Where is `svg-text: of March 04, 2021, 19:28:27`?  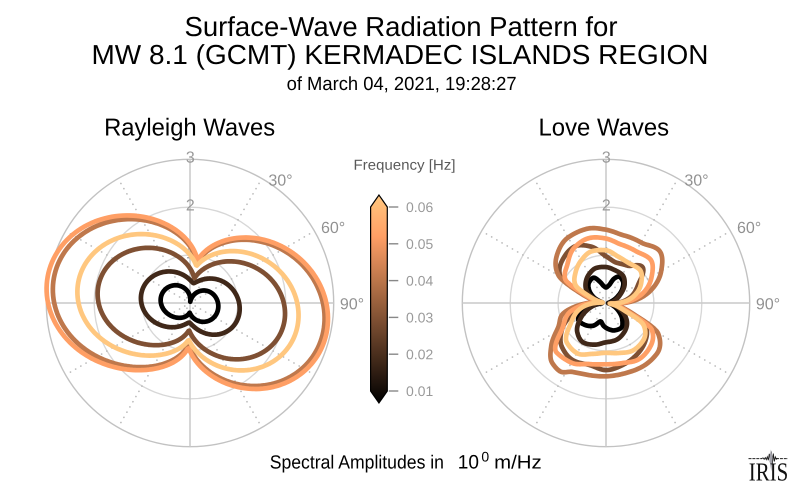 svg-text: of March 04, 2021, 19:28:27 is located at coordinates (402, 84).